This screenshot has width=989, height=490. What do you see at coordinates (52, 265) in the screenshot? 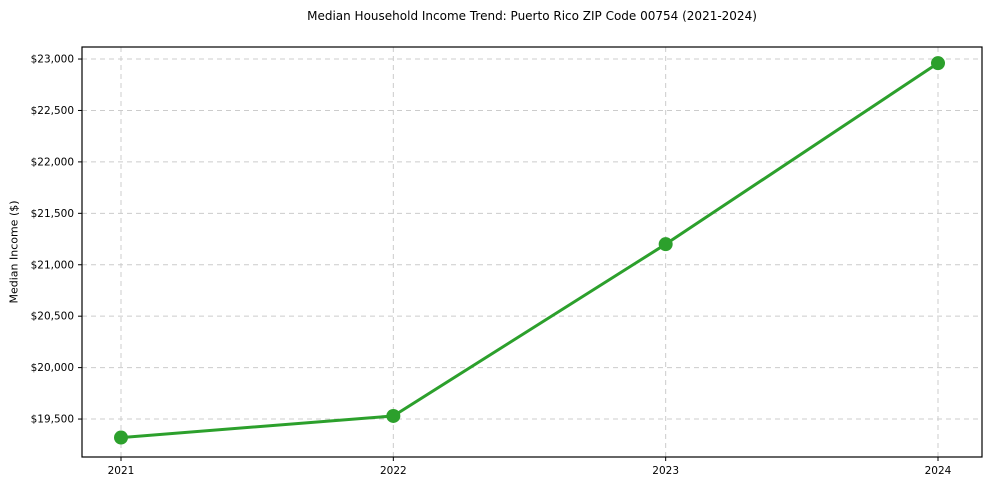
I see `y-tick-label: $21,000` at bounding box center [52, 265].